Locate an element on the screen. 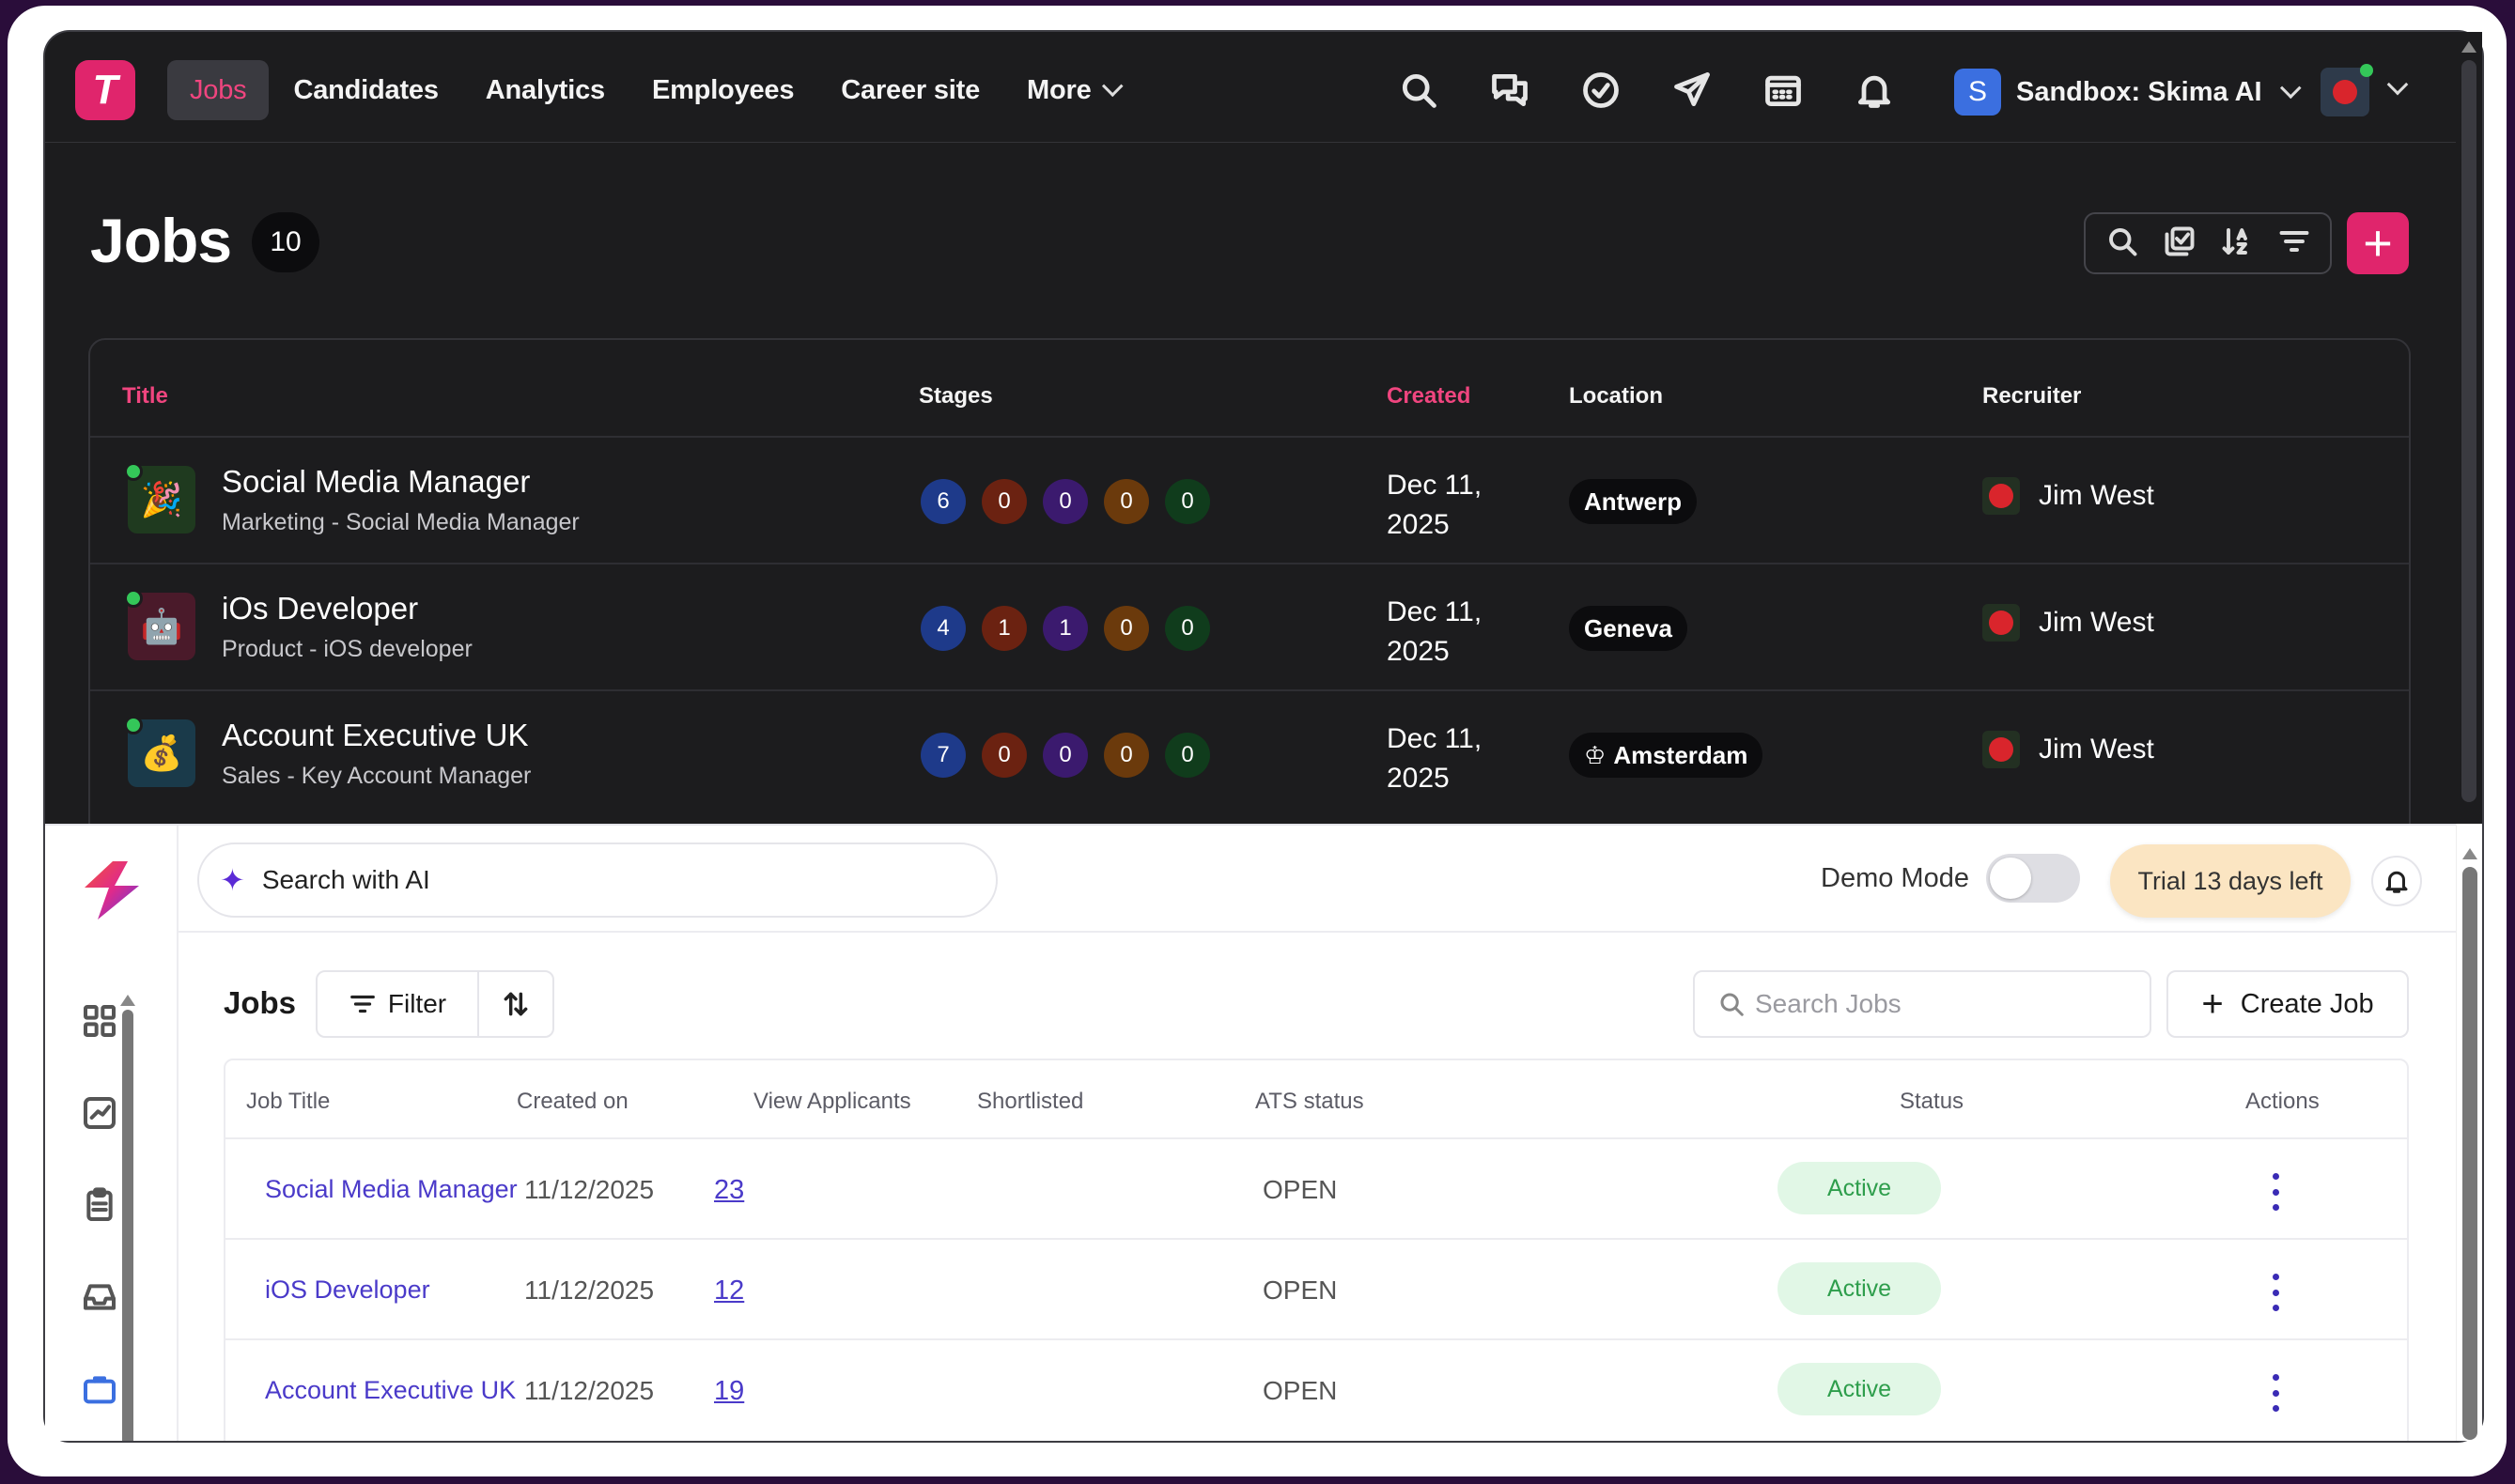  applicants-link: 23 is located at coordinates (729, 1190).